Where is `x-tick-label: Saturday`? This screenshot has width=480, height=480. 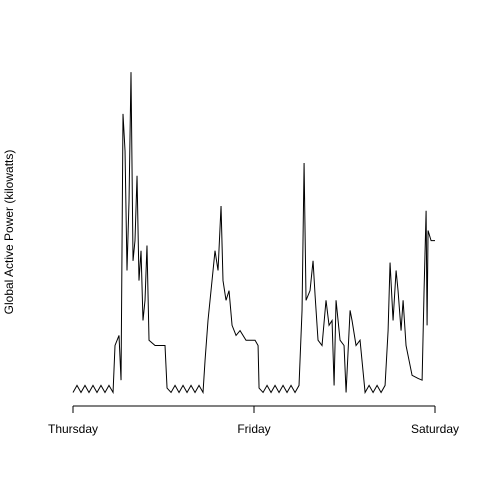
x-tick-label: Saturday is located at coordinates (435, 429).